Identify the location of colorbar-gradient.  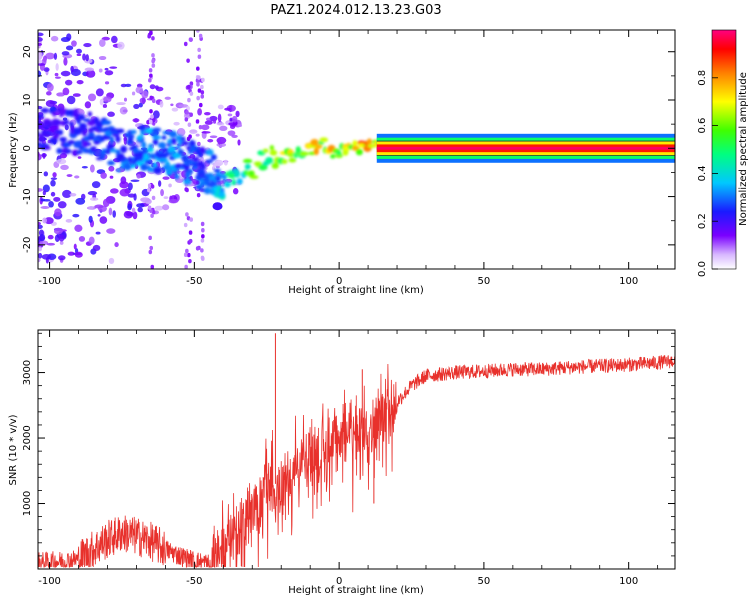
(724, 149).